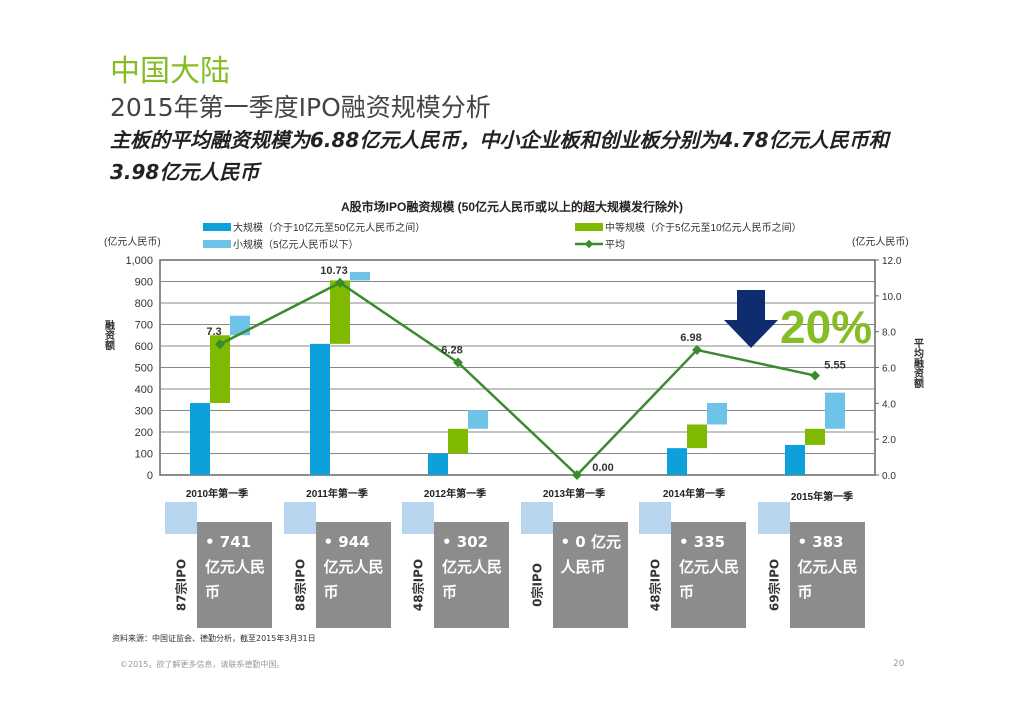 This screenshot has height=724, width=1024. What do you see at coordinates (234, 575) in the screenshot?
I see `ipo-amount: • 741 亿元人民币` at bounding box center [234, 575].